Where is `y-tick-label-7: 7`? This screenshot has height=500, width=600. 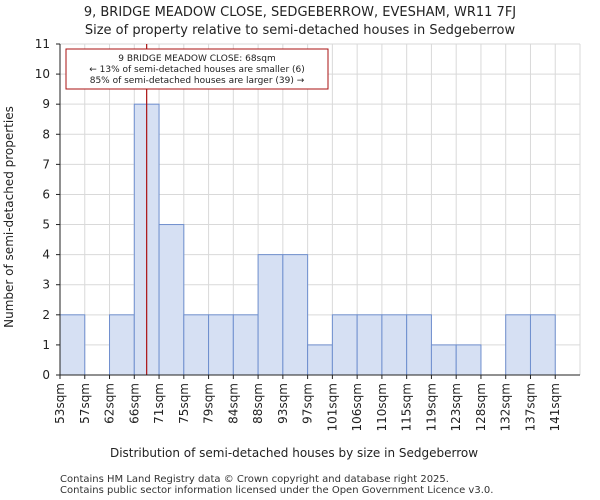 y-tick-label-7: 7 is located at coordinates (46, 164).